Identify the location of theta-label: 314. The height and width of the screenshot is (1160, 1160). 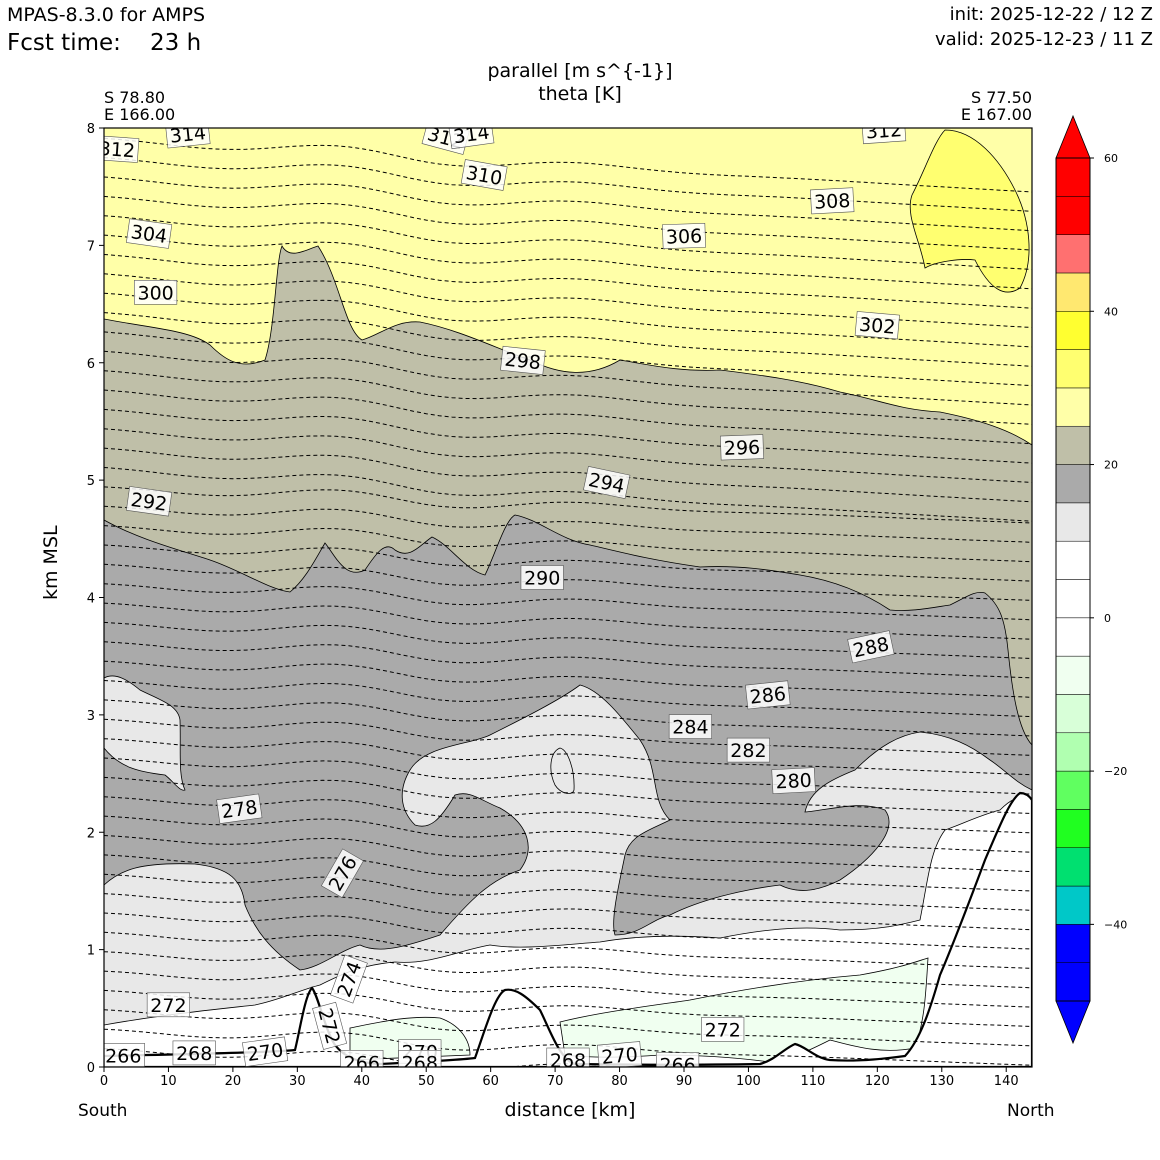
(471, 135).